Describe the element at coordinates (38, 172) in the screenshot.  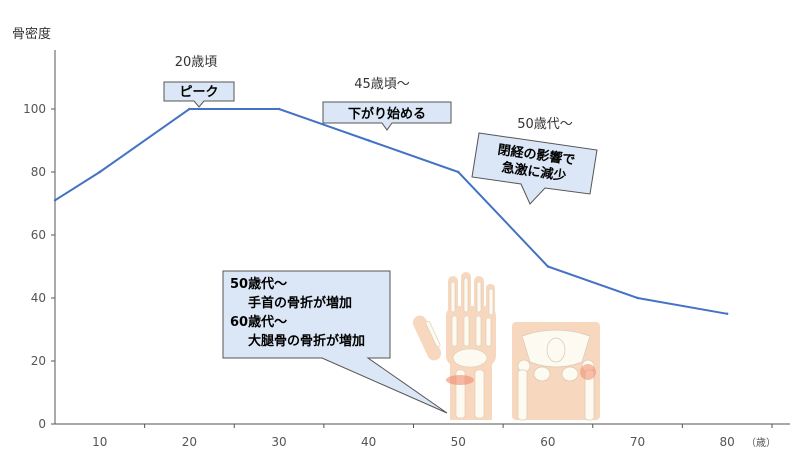
I see `y-tick-label: 80` at that location.